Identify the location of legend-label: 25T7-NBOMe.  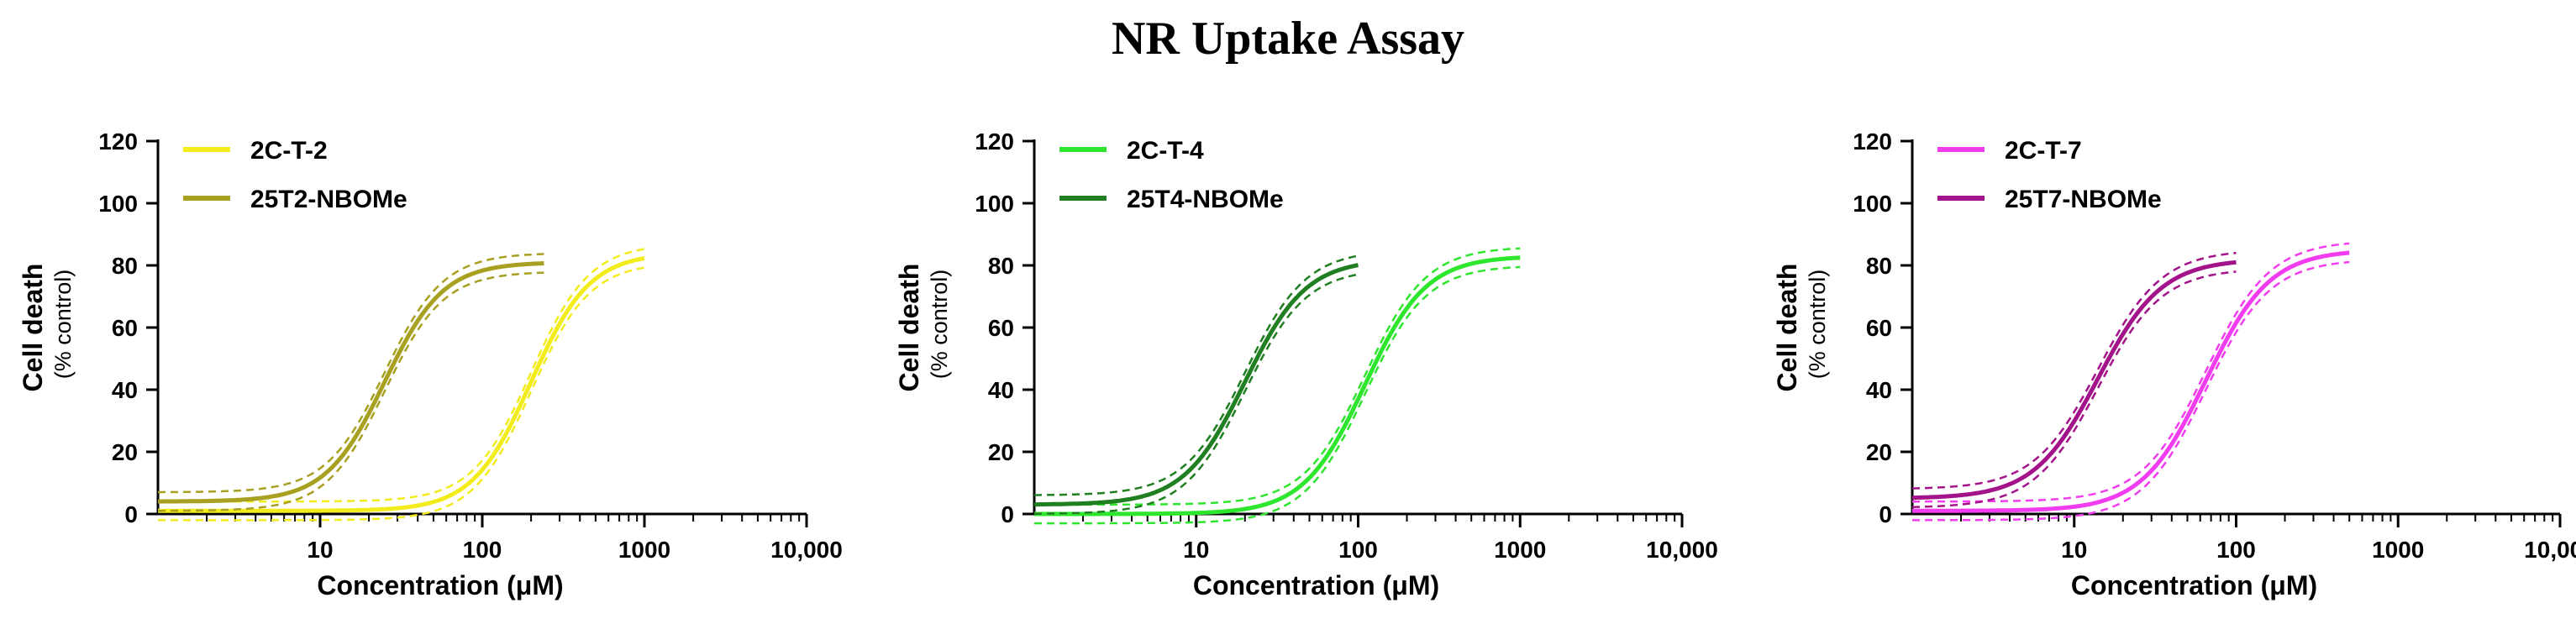
(2083, 199).